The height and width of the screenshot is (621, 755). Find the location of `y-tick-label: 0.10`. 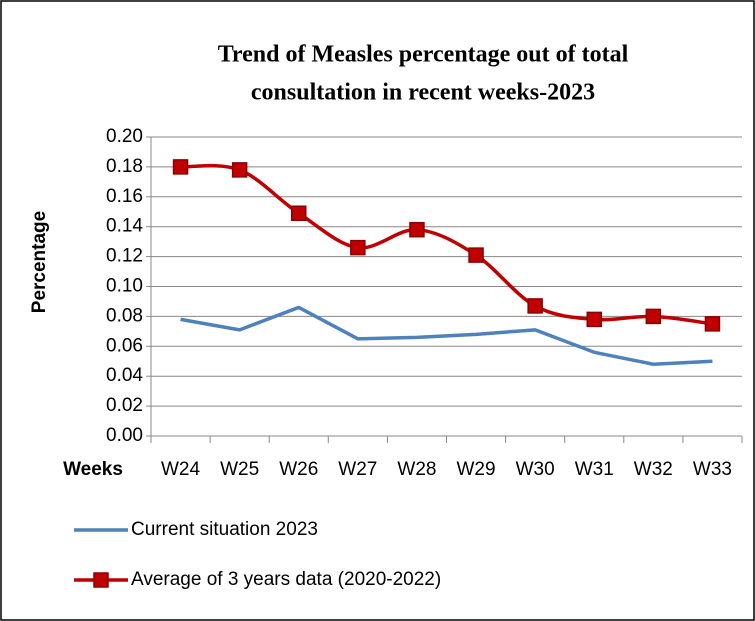

y-tick-label: 0.10 is located at coordinates (124, 286).